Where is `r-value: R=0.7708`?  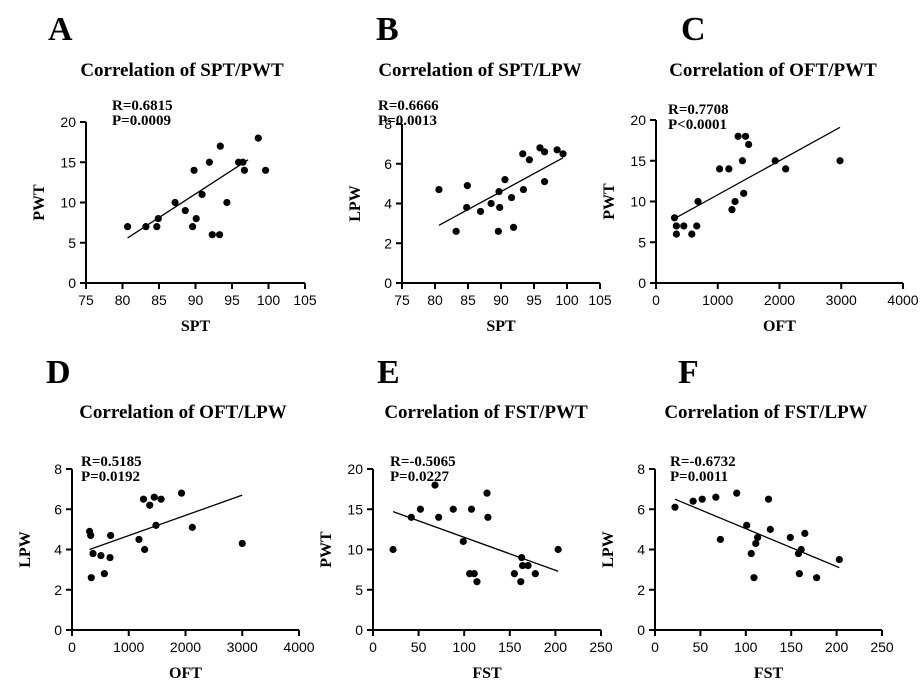
r-value: R=0.7708 is located at coordinates (698, 110).